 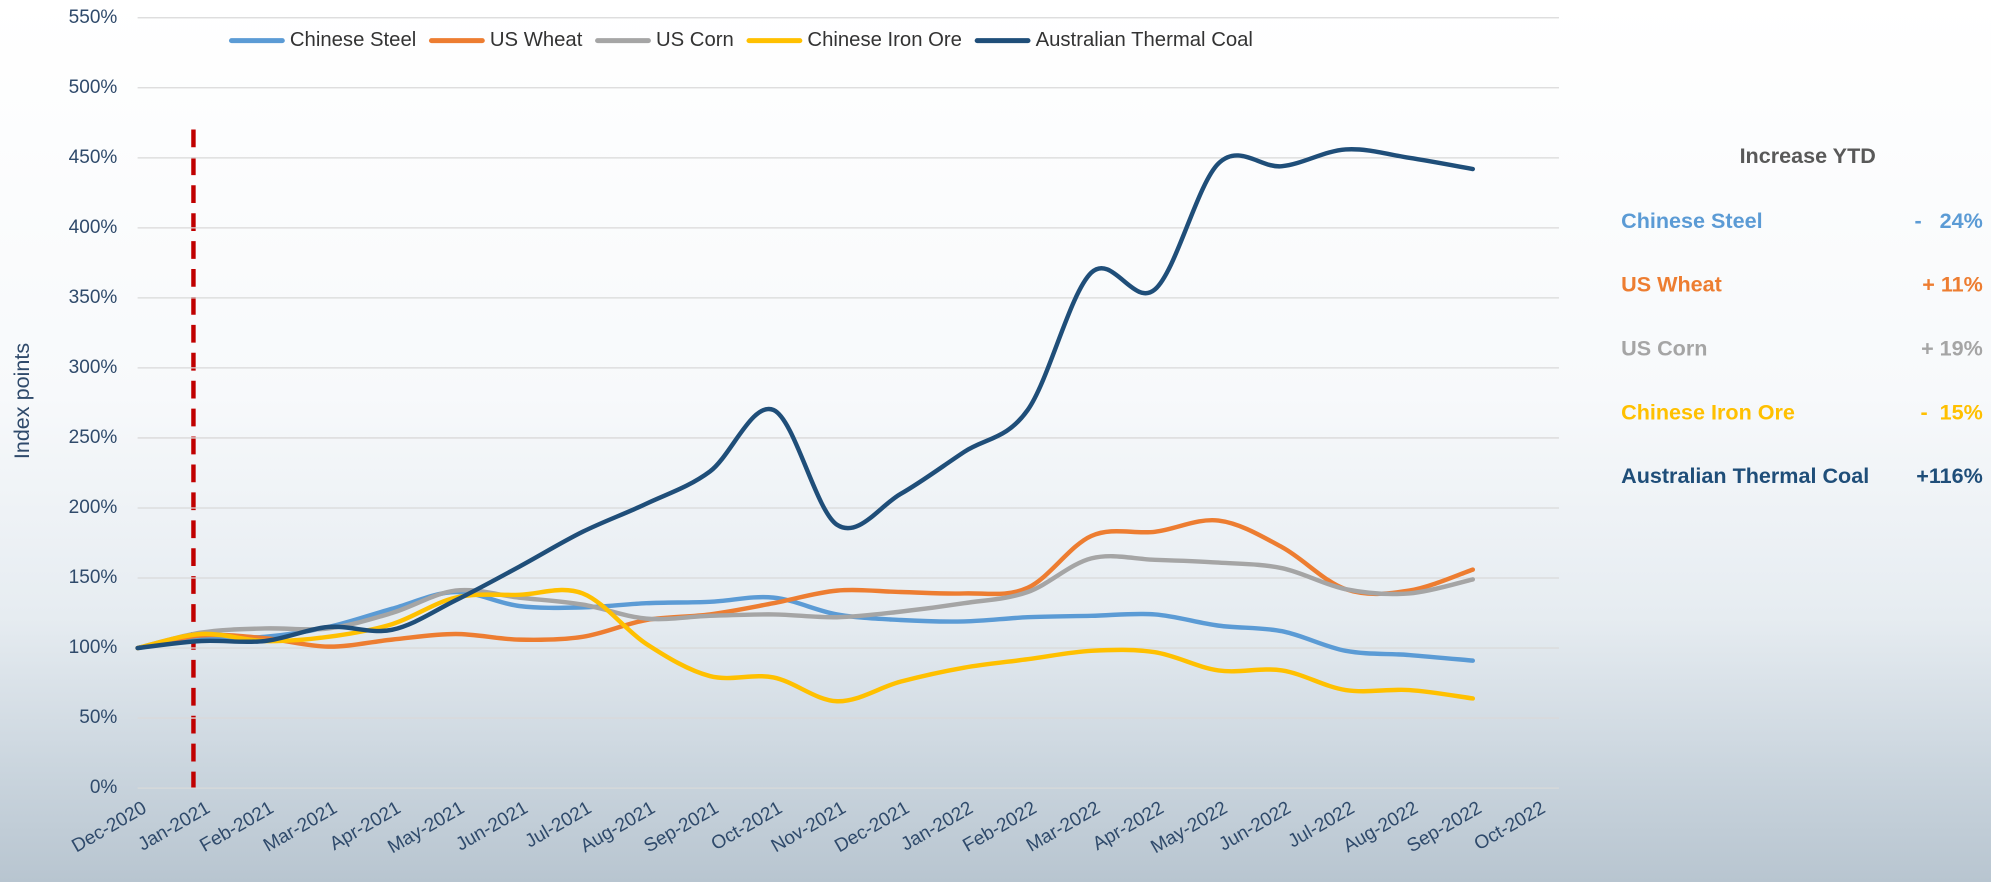 I want to click on table-name: US Corn, so click(x=1664, y=347).